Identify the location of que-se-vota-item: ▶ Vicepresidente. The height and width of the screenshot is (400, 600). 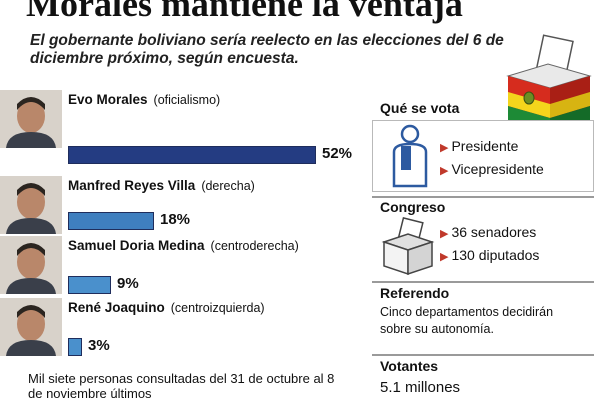
(492, 169).